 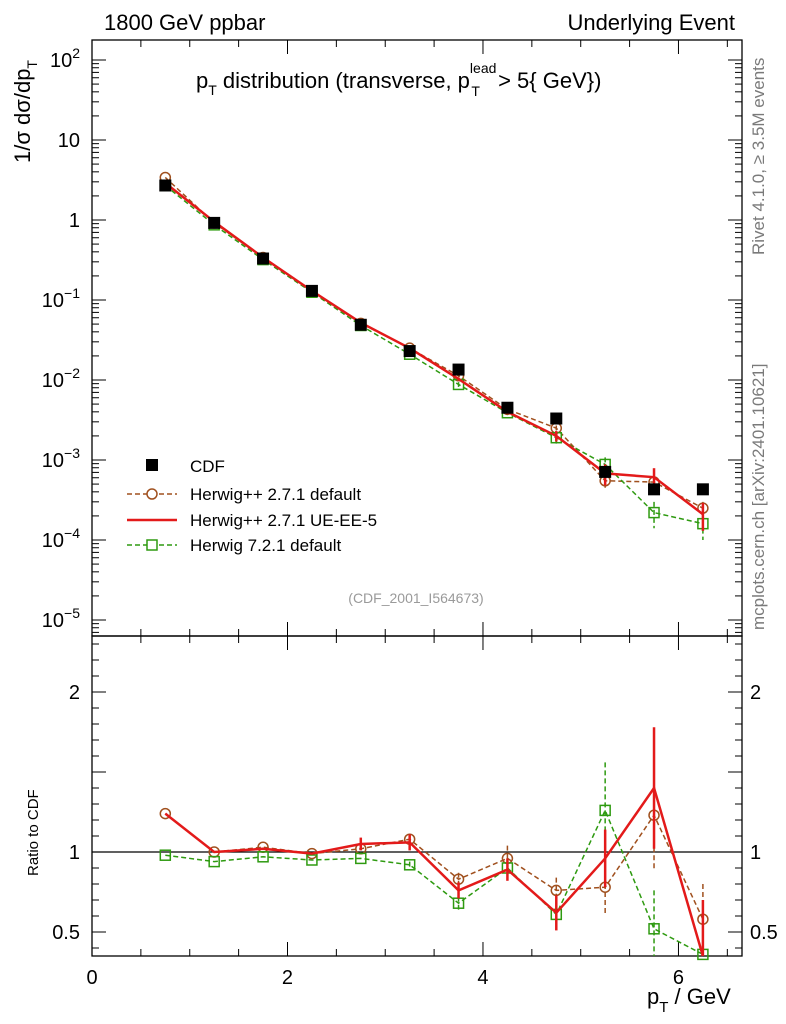 What do you see at coordinates (758, 497) in the screenshot?
I see `mcplots-label: mcplots.cern.ch [arXiv:2401.10621]` at bounding box center [758, 497].